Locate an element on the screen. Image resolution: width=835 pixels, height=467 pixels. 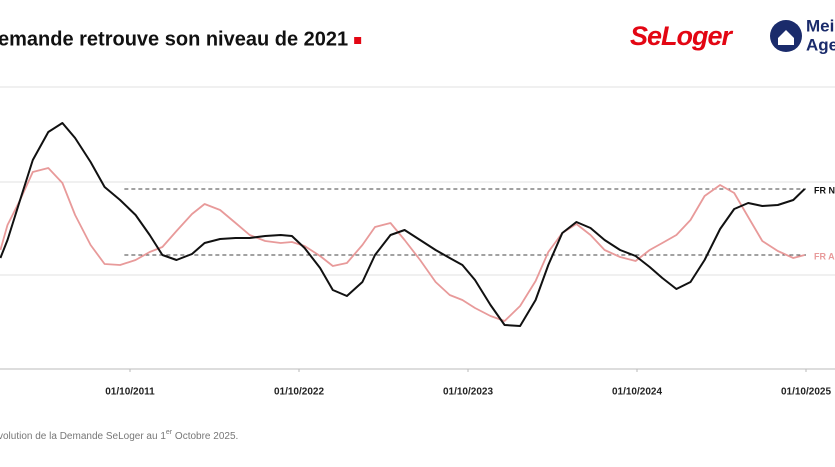
x-tick-label: 01/10/2022 is located at coordinates (299, 392).